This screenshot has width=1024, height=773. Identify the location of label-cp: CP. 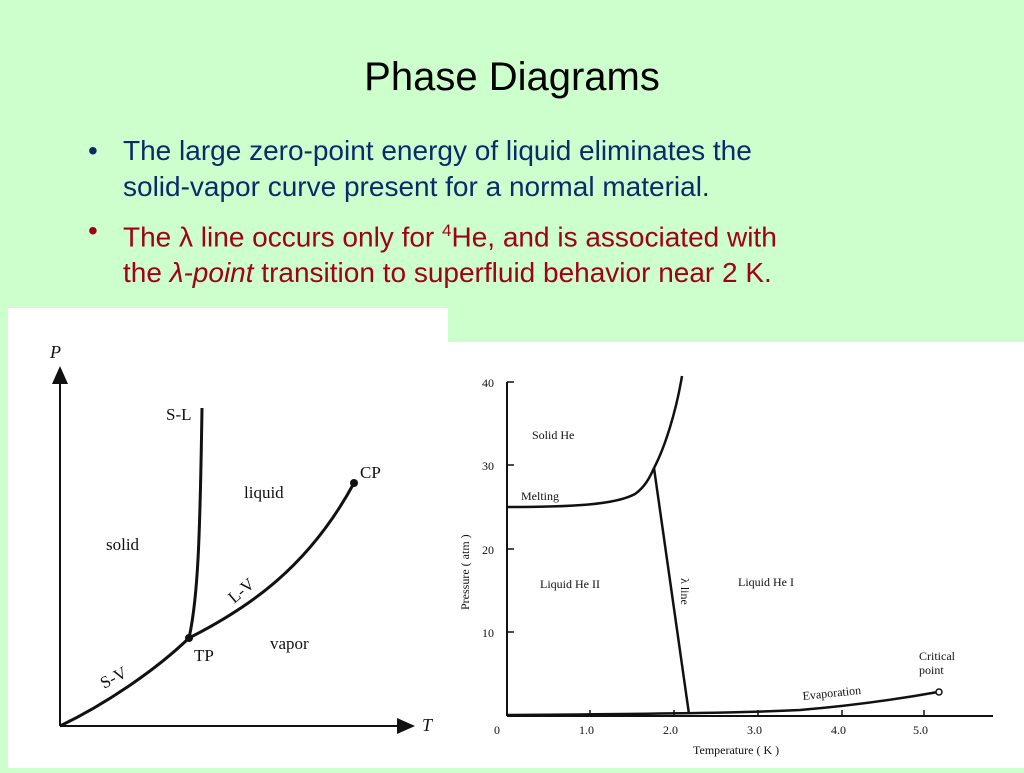
(370, 472).